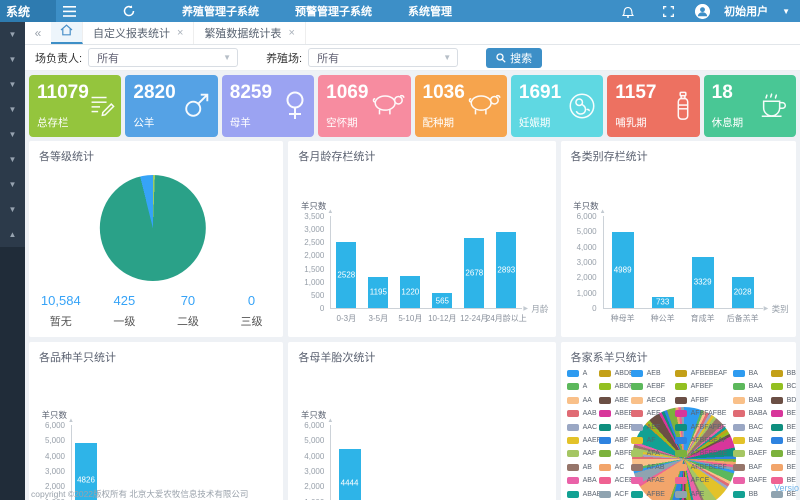 The height and width of the screenshot is (500, 800). What do you see at coordinates (648, 400) in the screenshot?
I see `legend-item-AECB: AECB` at bounding box center [648, 400].